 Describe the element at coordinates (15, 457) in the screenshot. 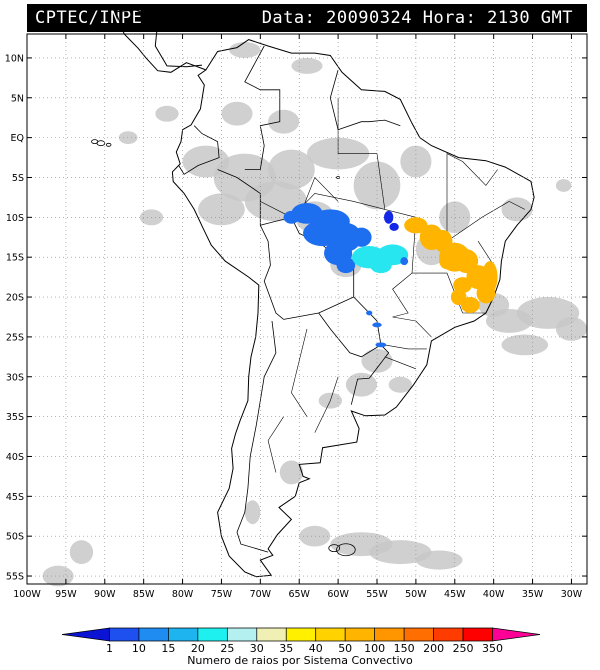

I see `lat-tick-label: 40S` at that location.